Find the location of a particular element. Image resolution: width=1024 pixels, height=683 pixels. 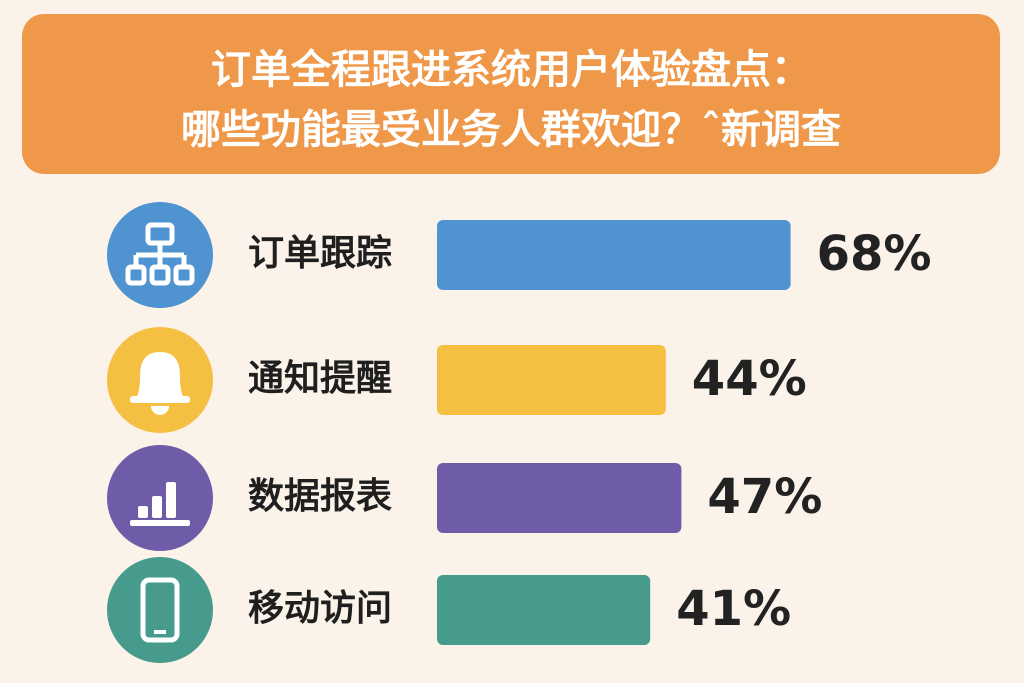

value-label: 41% is located at coordinates (733, 609).